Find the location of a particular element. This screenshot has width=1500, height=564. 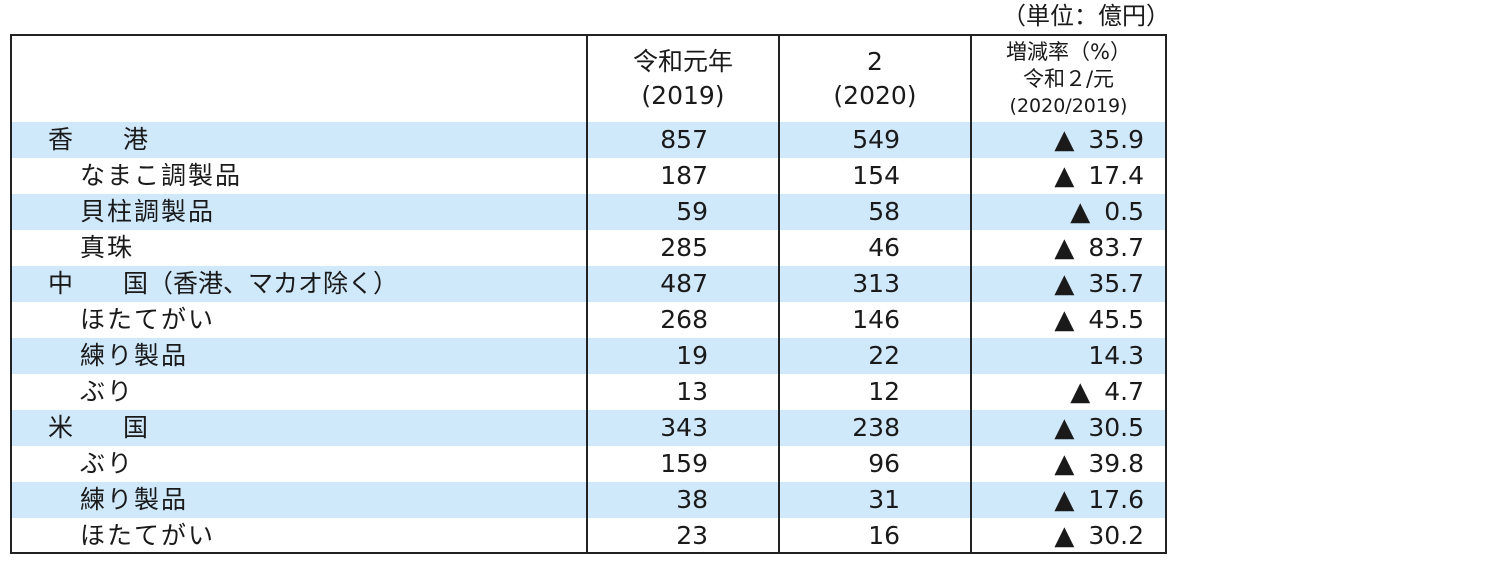

value-2020: 96 is located at coordinates (884, 463).